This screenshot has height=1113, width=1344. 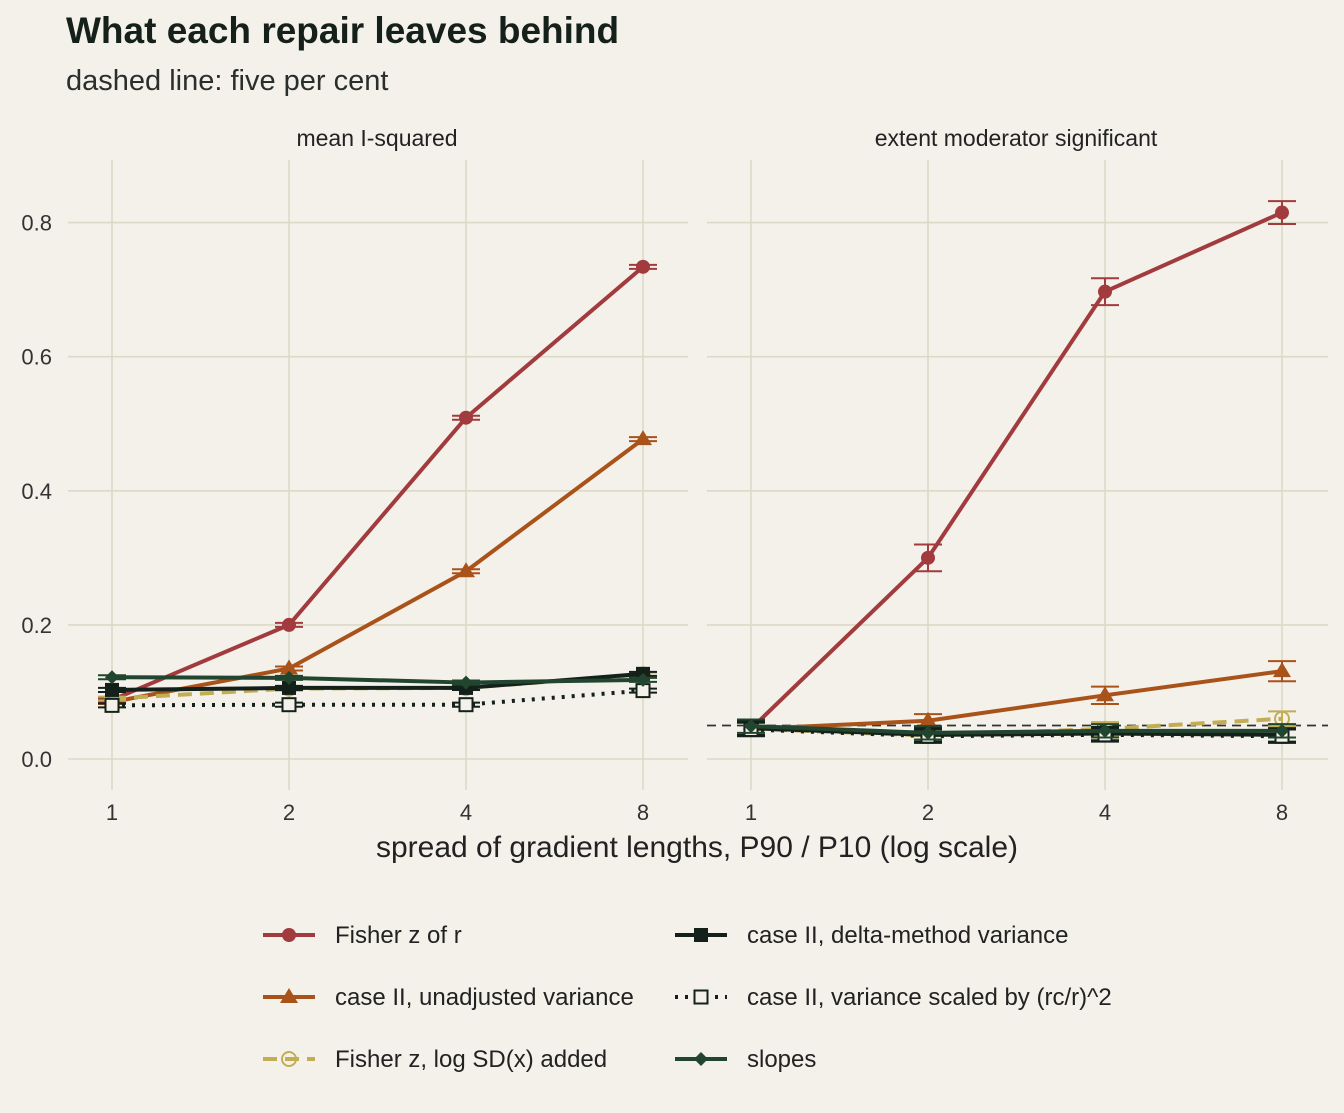 I want to click on legend-item-fisher-z-log-sd-x-added: Fisher z, log SD(x) added, so click(x=435, y=1059).